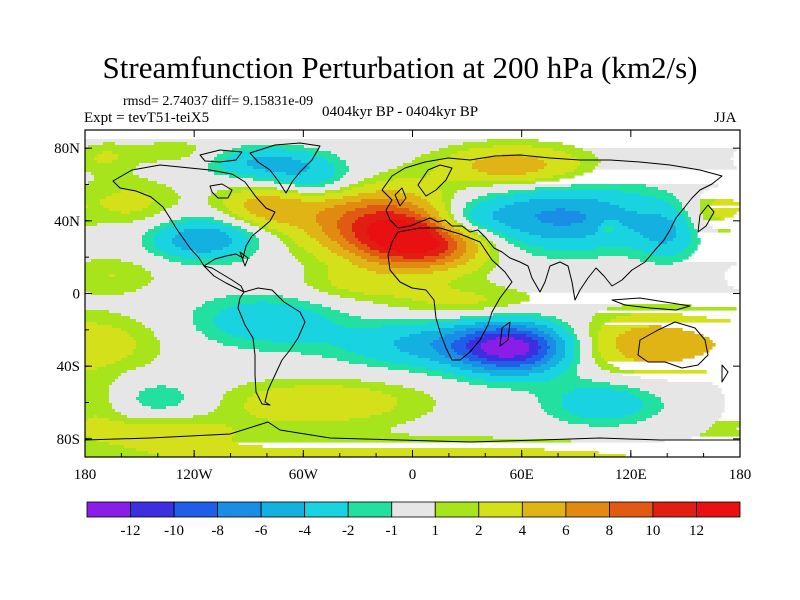 This screenshot has width=800, height=600. I want to click on y-tick-label: 40N, so click(67, 222).